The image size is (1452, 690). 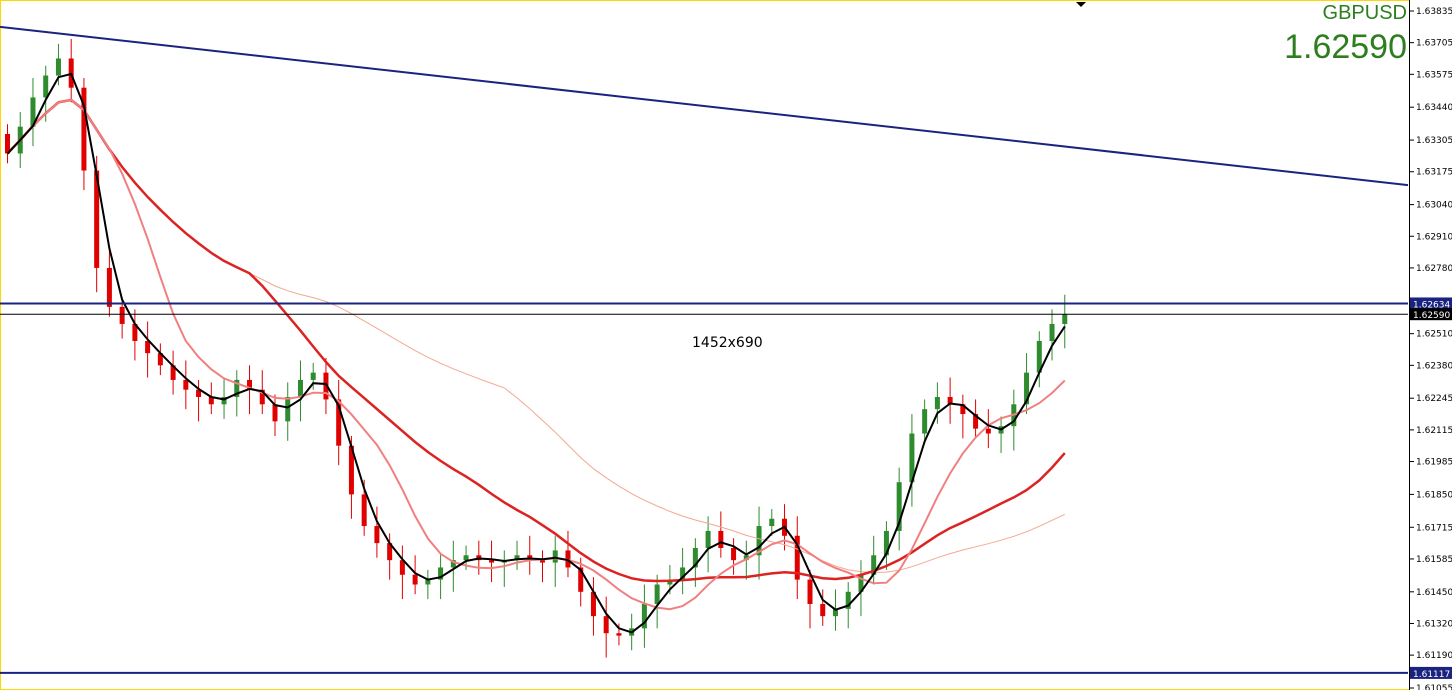 I want to click on y-tick-label: 1.62780, so click(x=1434, y=269).